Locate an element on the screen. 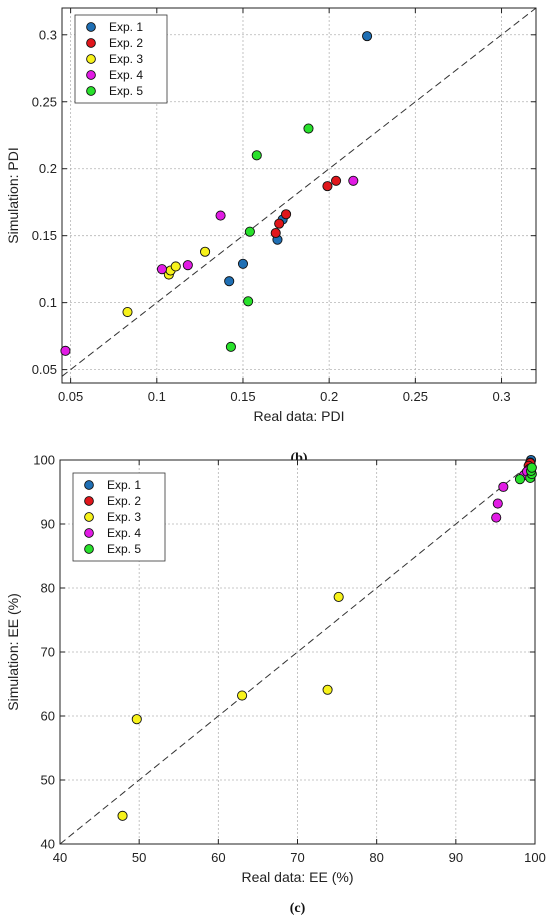 The height and width of the screenshot is (921, 550). panel-label: (c) is located at coordinates (298, 908).